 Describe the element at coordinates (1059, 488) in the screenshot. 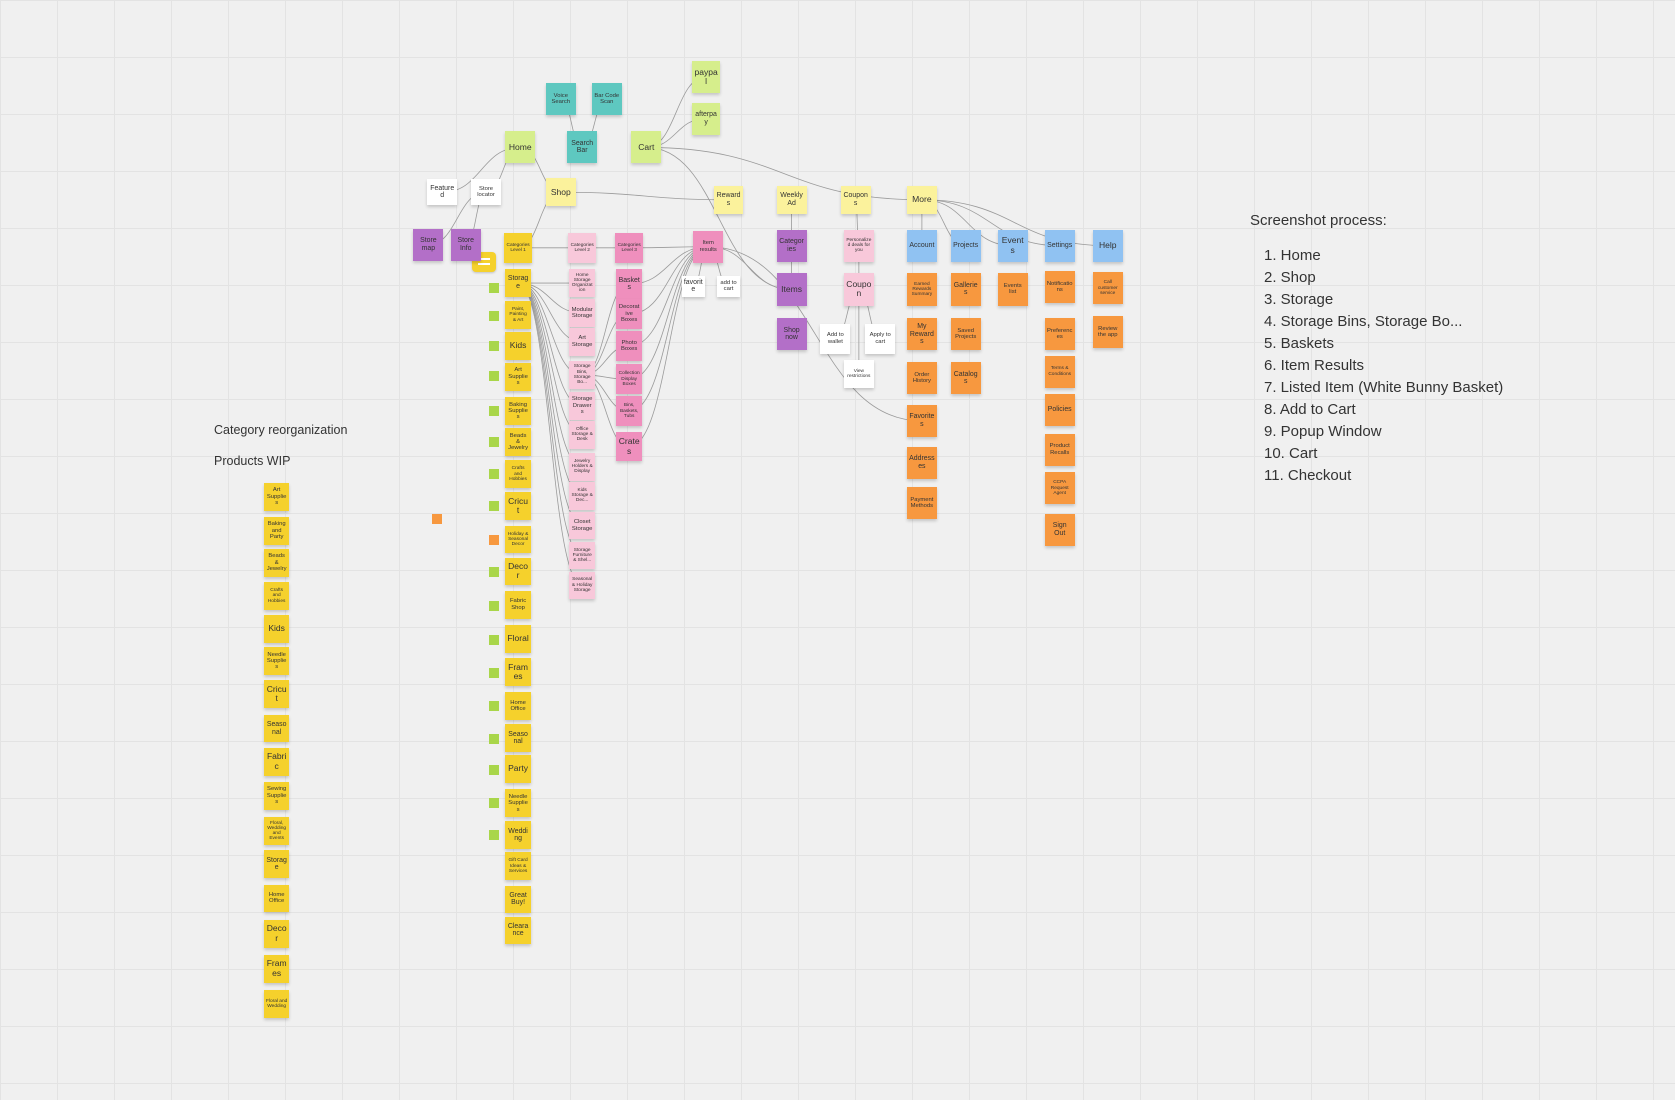

I see `sticky-note: CCPA Request Agent` at that location.